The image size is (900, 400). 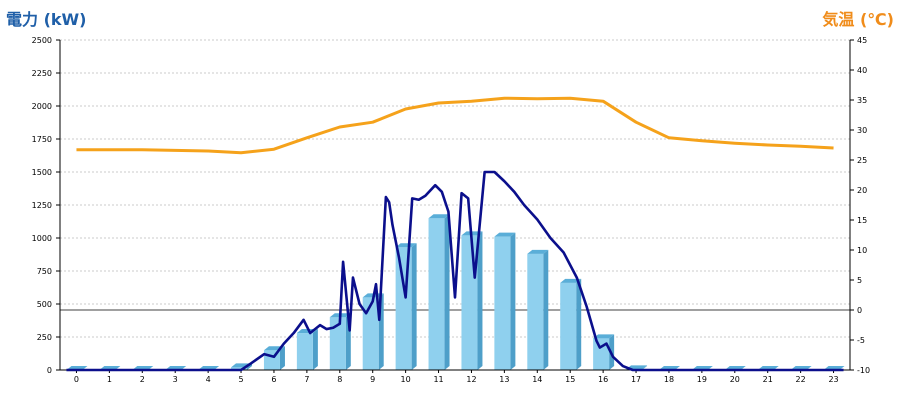 What do you see at coordinates (862, 220) in the screenshot?
I see `right-tick-label: 15` at bounding box center [862, 220].